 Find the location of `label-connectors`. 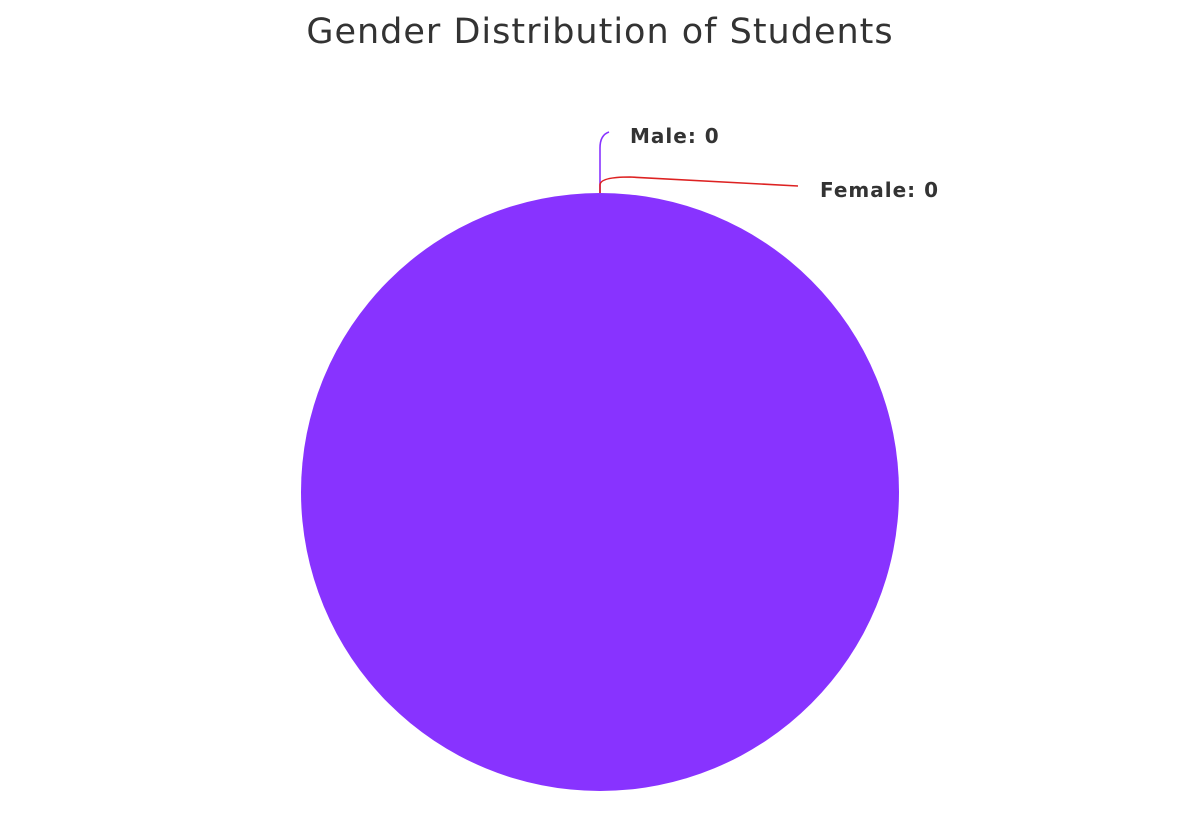

label-connectors is located at coordinates (699, 162).